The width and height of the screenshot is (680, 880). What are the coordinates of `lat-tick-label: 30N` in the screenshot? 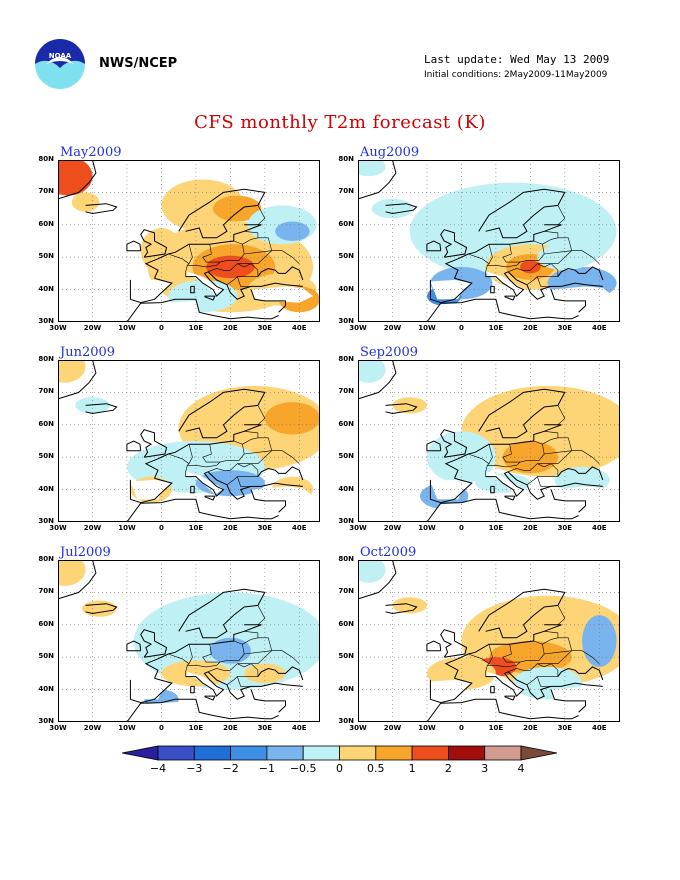 It's located at (346, 721).